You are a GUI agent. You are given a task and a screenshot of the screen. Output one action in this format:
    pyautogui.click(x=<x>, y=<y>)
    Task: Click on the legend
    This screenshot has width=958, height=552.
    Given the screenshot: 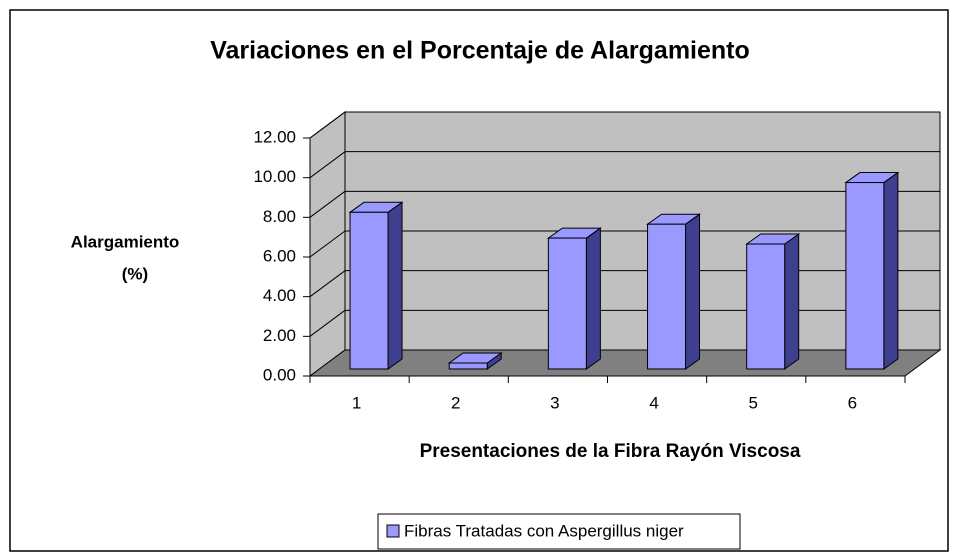 What is the action you would take?
    pyautogui.click(x=559, y=531)
    